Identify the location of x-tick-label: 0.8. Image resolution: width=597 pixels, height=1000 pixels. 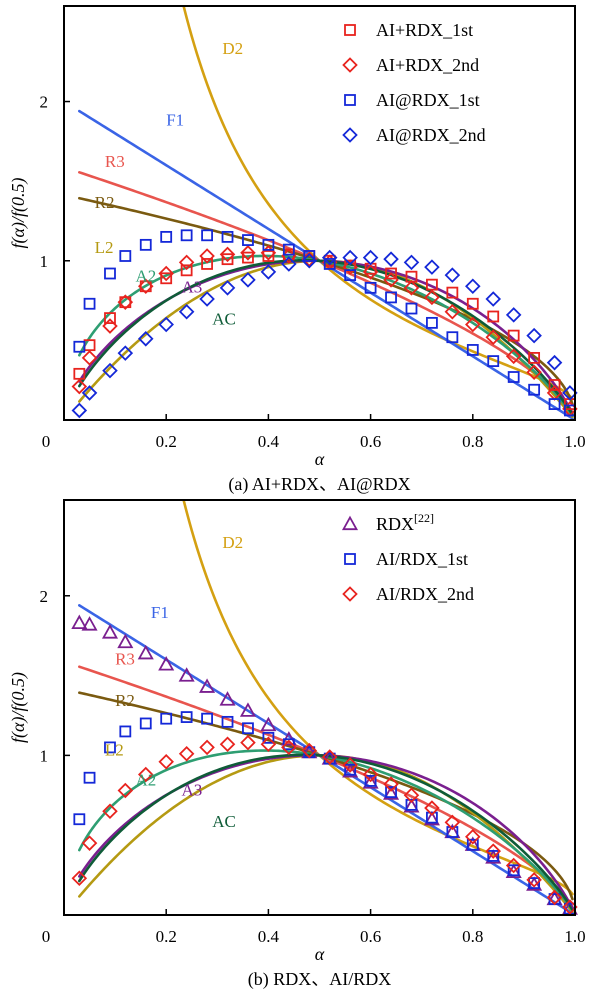
(472, 441).